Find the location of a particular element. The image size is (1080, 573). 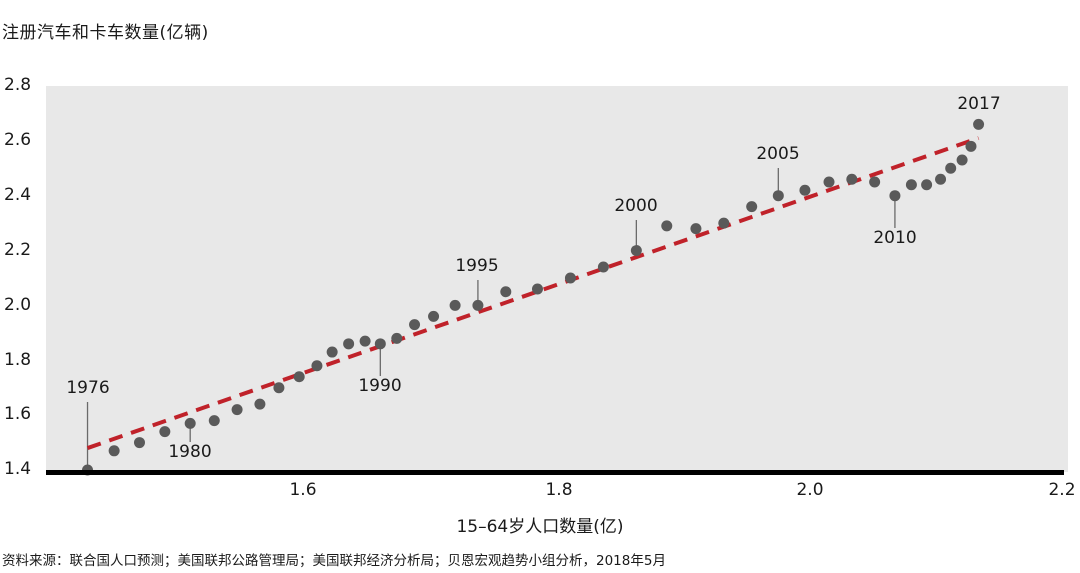

annotation-label: 1976 is located at coordinates (88, 388).